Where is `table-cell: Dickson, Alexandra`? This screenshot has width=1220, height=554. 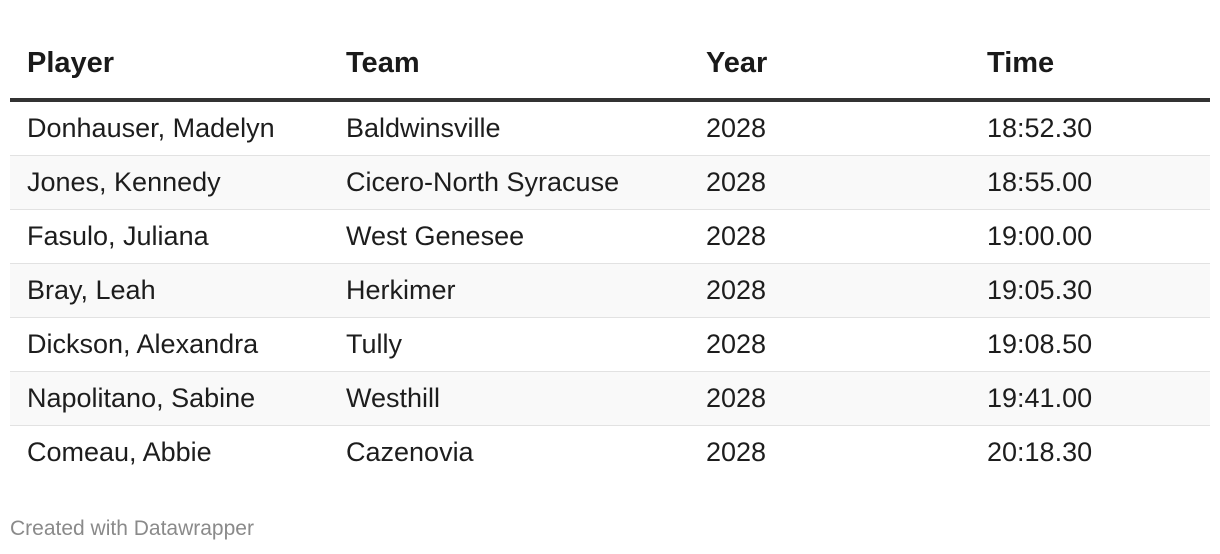 table-cell: Dickson, Alexandra is located at coordinates (169, 344).